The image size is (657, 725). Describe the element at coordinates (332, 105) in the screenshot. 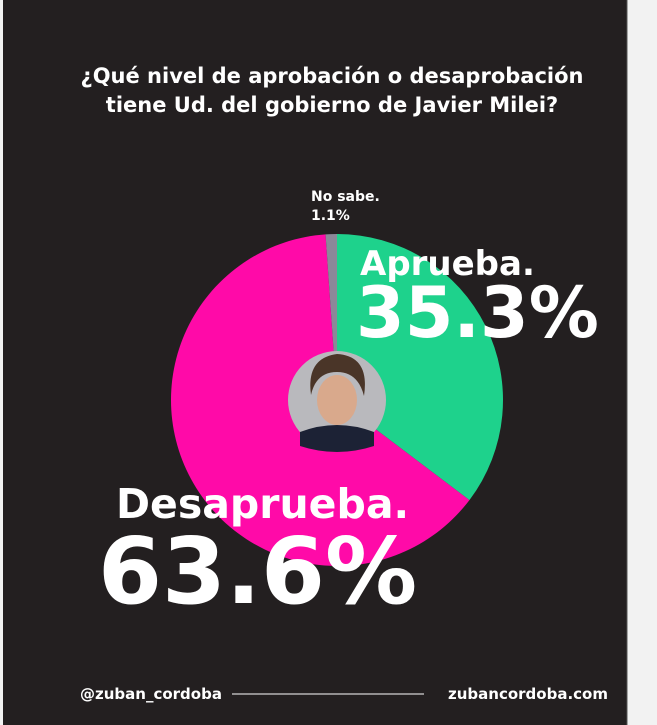

I see `chart-title: tiene Ud. del gobierno de Javier Milei?` at that location.